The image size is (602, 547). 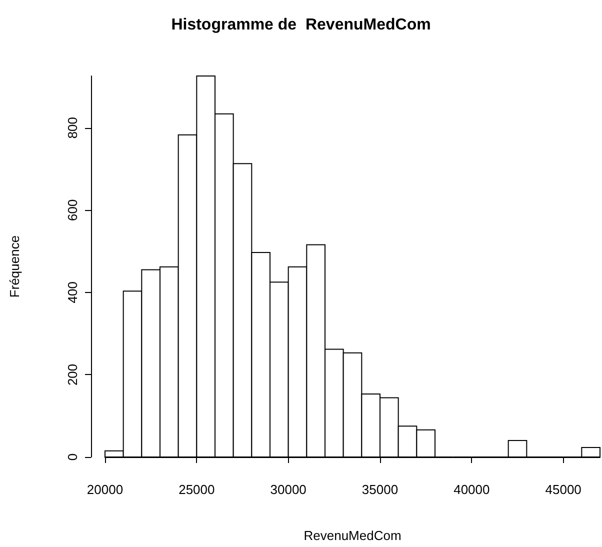 I want to click on y-tick-label: 0, so click(x=72, y=457).